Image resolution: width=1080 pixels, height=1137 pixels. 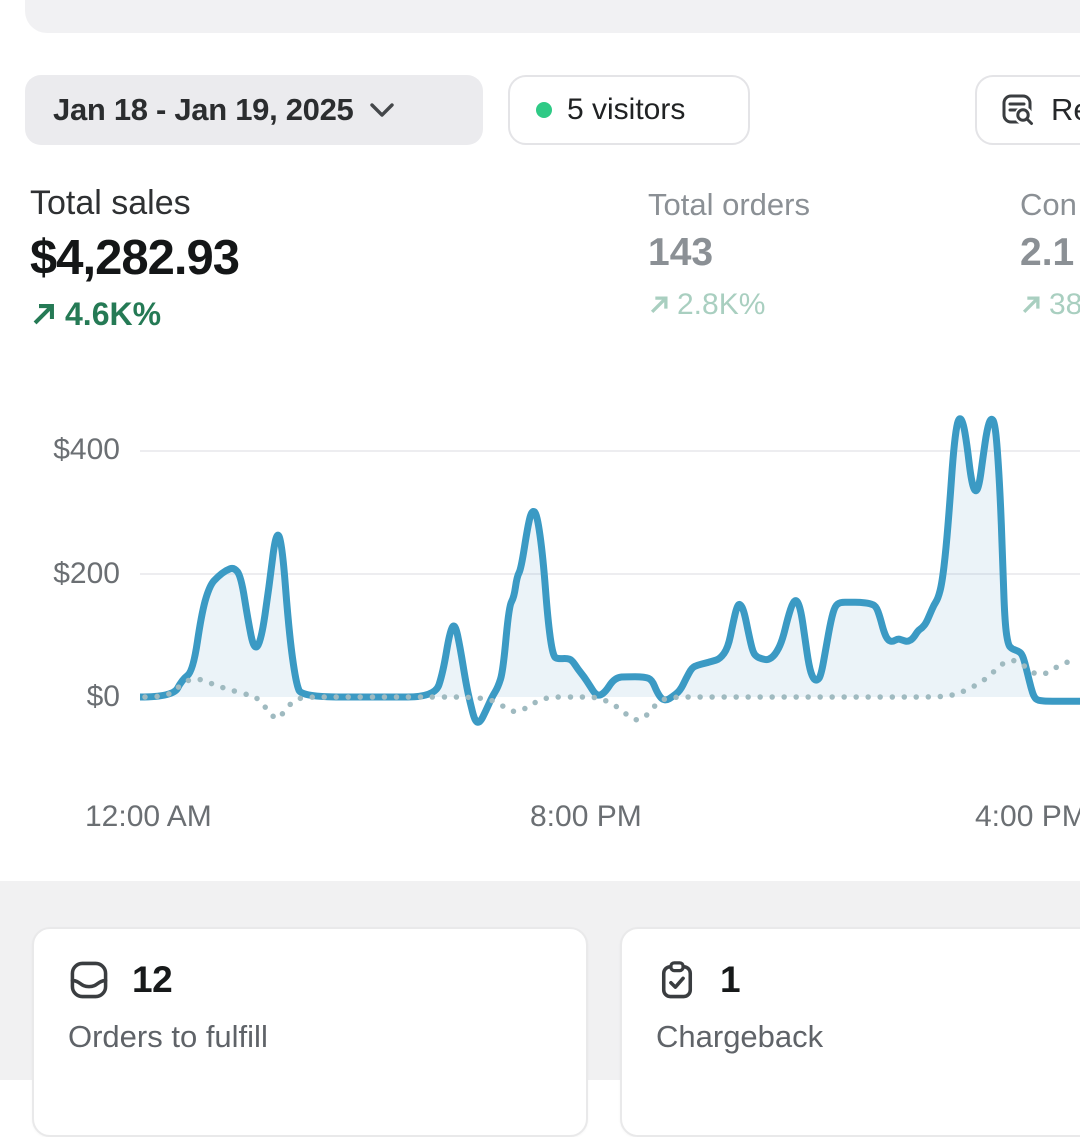 What do you see at coordinates (203, 109) in the screenshot?
I see `date-range-label: Jan 18 - Jan 19, 2025` at bounding box center [203, 109].